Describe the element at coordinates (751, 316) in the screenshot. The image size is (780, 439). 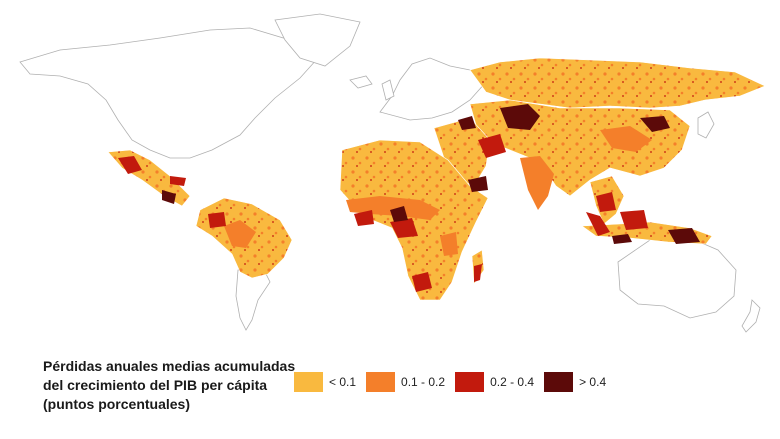
I see `new-zealand-outline` at that location.